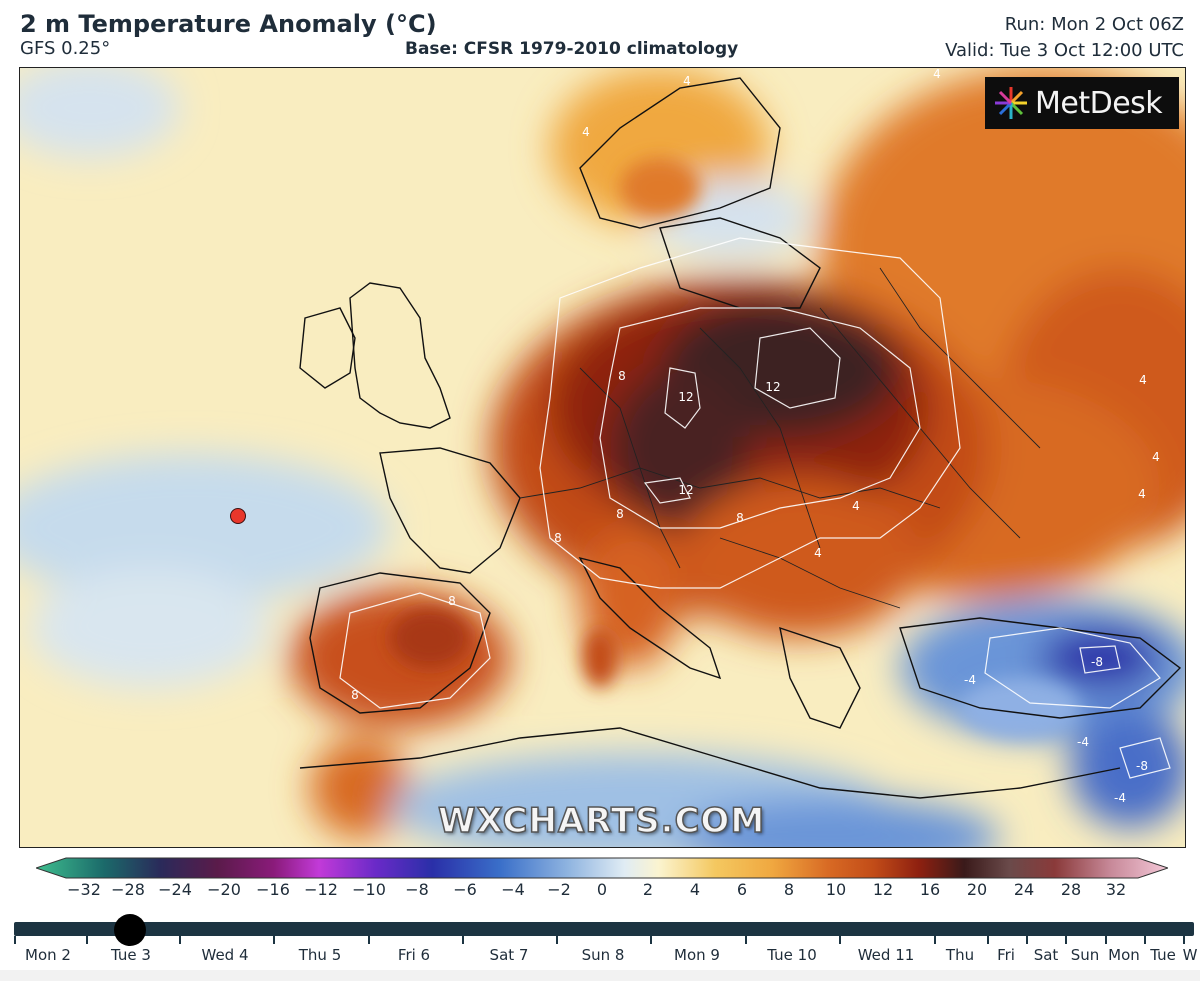 The image size is (1200, 981). What do you see at coordinates (369, 889) in the screenshot?
I see `colorbar-label: −10` at bounding box center [369, 889].